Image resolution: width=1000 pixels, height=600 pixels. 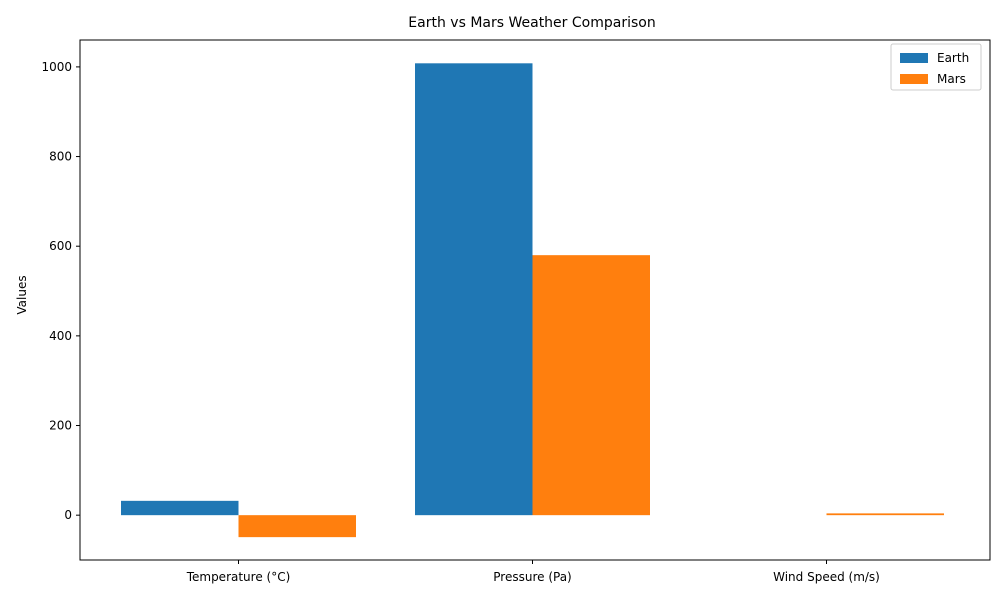 I want to click on y-axis-label: Values, so click(x=22, y=294).